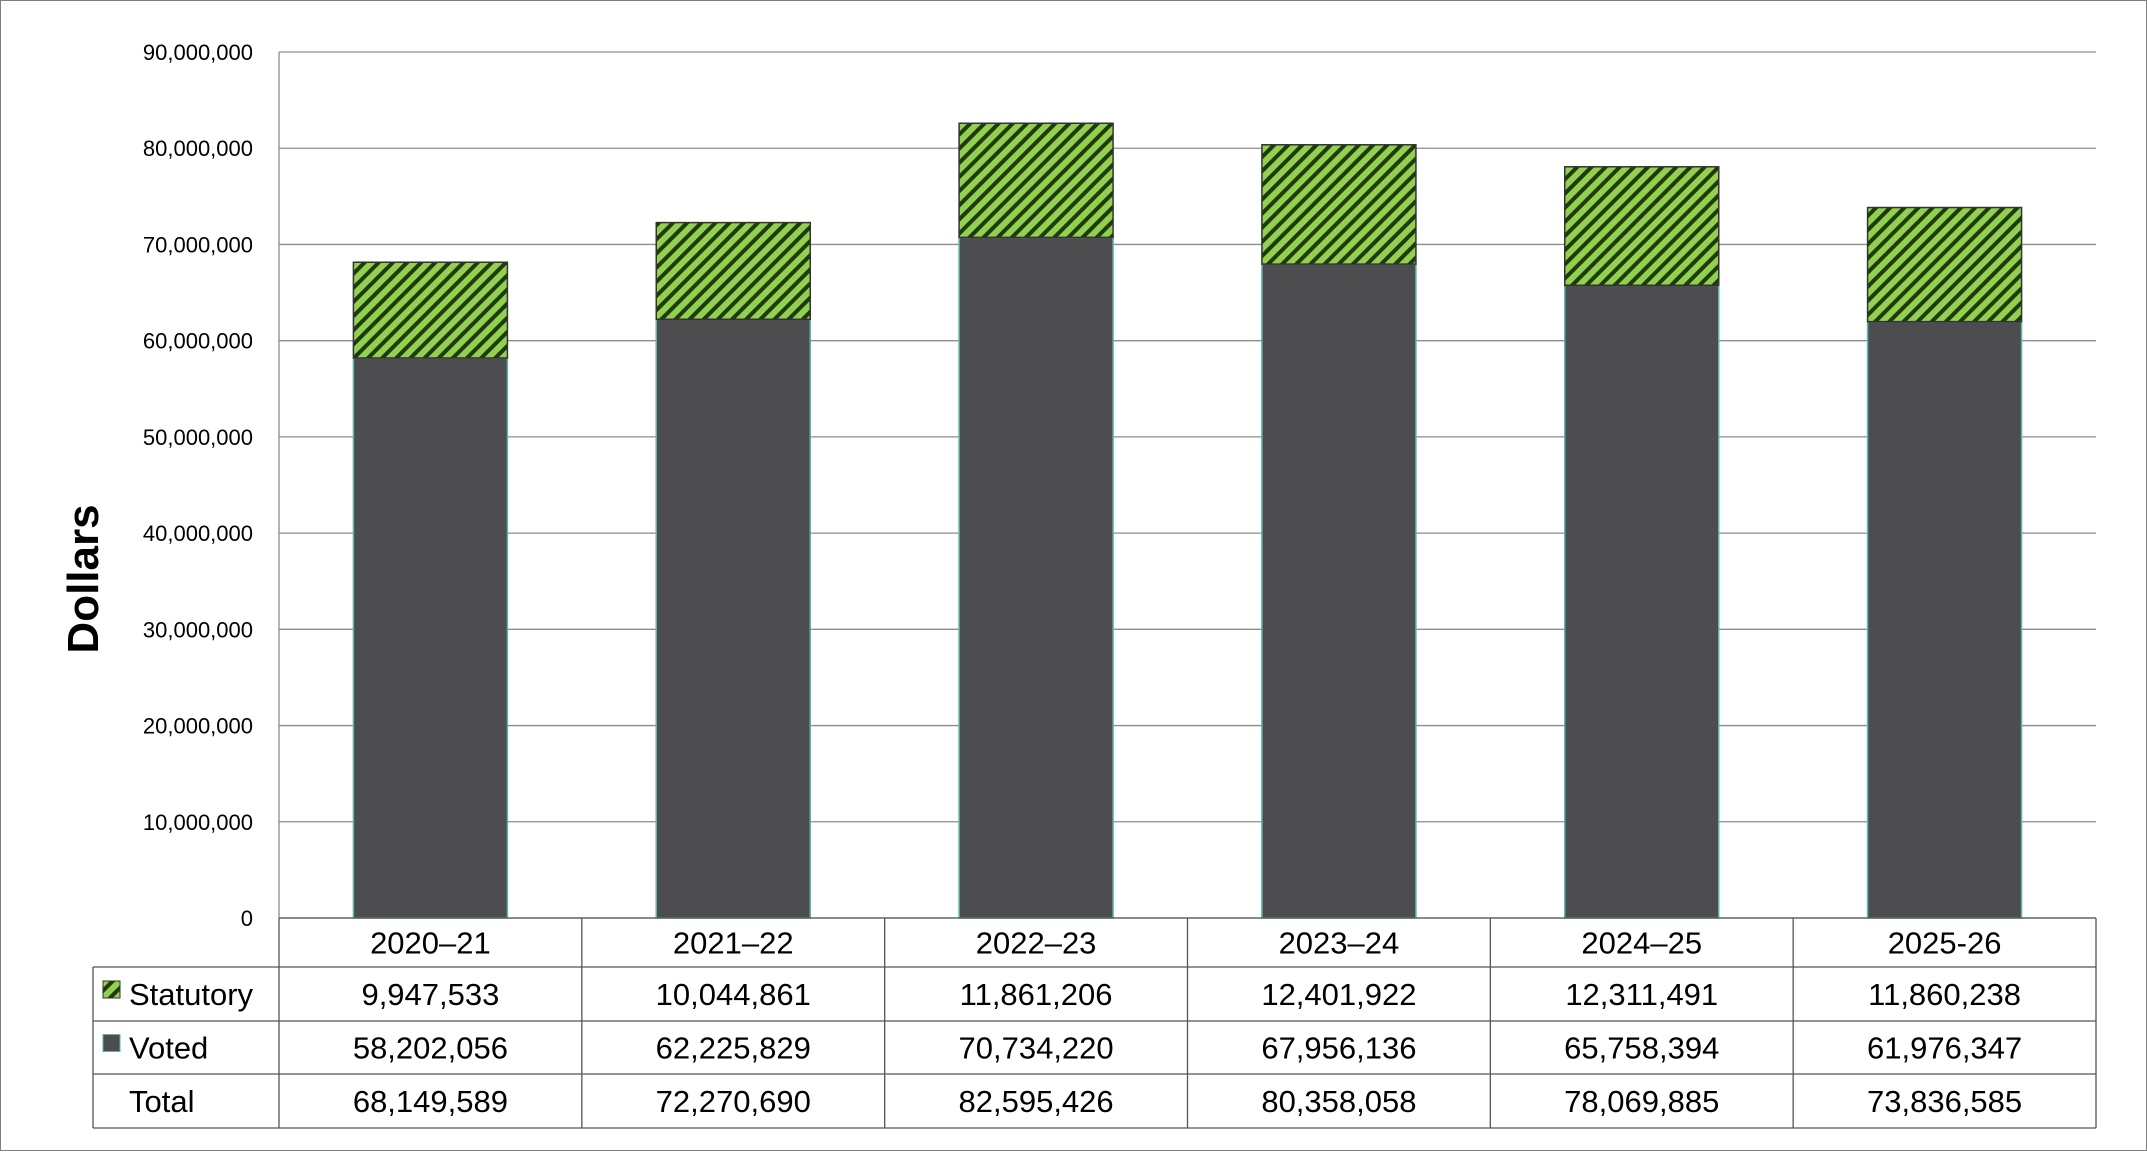 This screenshot has width=2147, height=1152. What do you see at coordinates (161, 1101) in the screenshot?
I see `table-row-label: Total` at bounding box center [161, 1101].